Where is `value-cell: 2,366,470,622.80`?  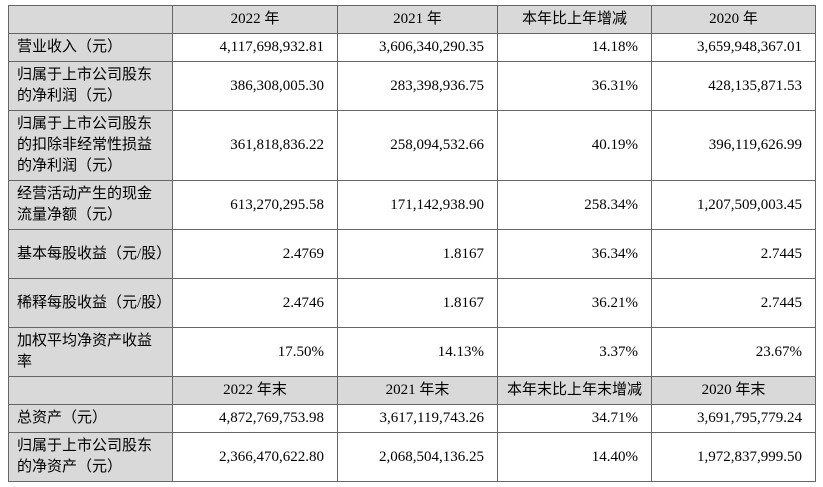
value-cell: 2,366,470,622.80 is located at coordinates (255, 457).